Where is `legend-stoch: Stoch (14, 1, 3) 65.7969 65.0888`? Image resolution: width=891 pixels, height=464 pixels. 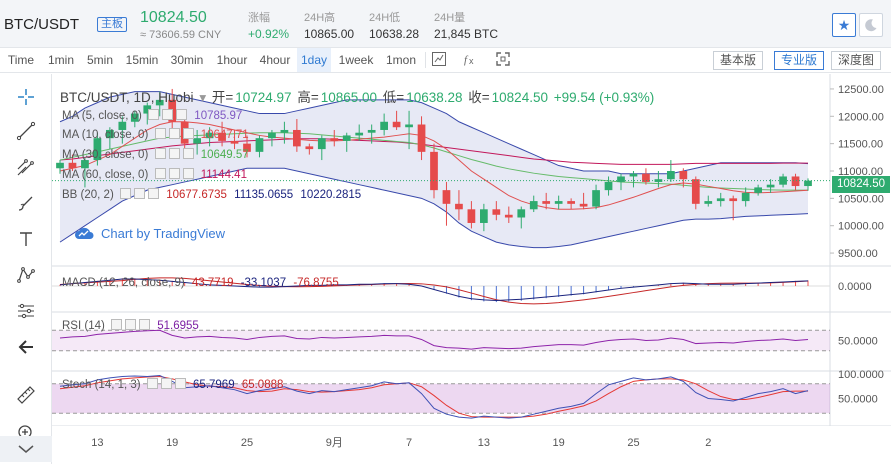 legend-stoch: Stoch (14, 1, 3) 65.7969 65.0888 is located at coordinates (172, 385).